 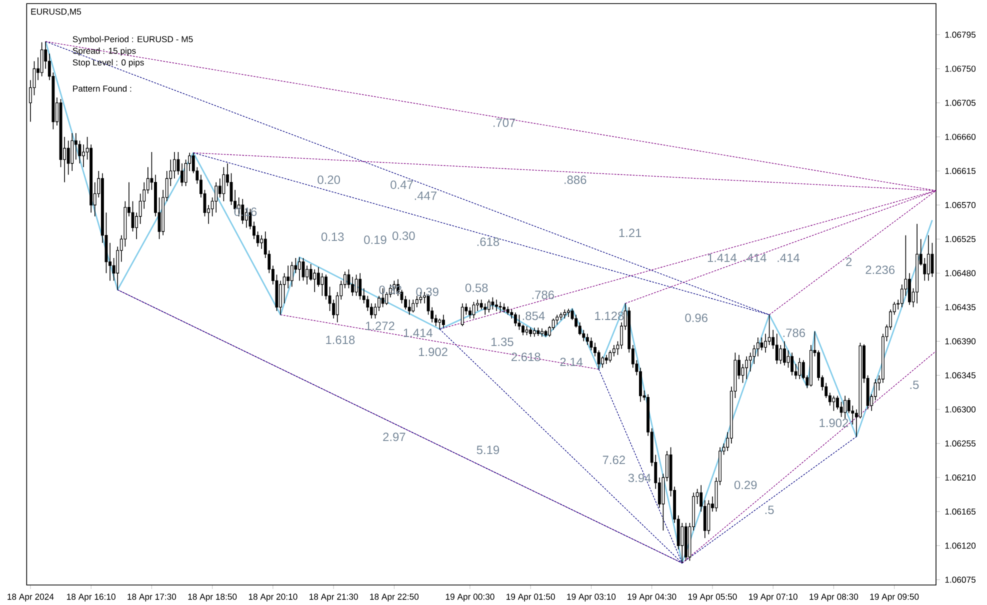 What do you see at coordinates (102, 88) in the screenshot?
I see `annotation: Pattern Found :` at bounding box center [102, 88].